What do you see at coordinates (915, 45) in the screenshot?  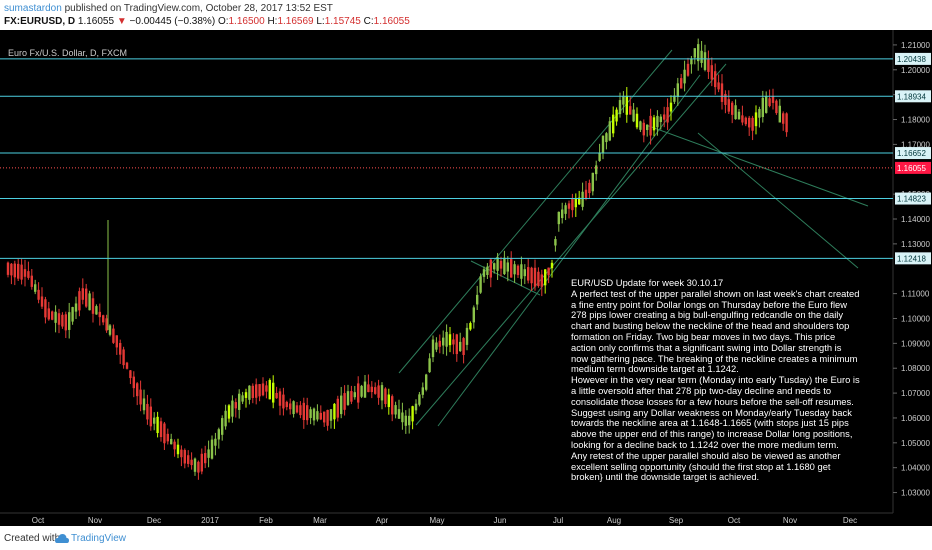 I see `price-tick-label: 1.21000` at bounding box center [915, 45].